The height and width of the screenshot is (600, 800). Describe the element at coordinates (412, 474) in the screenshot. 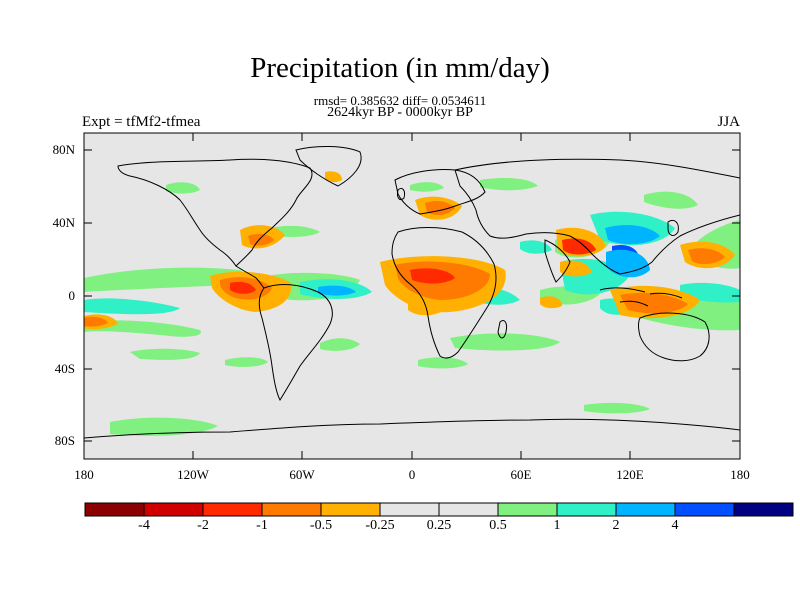

I see `lon-label-0: 0` at that location.